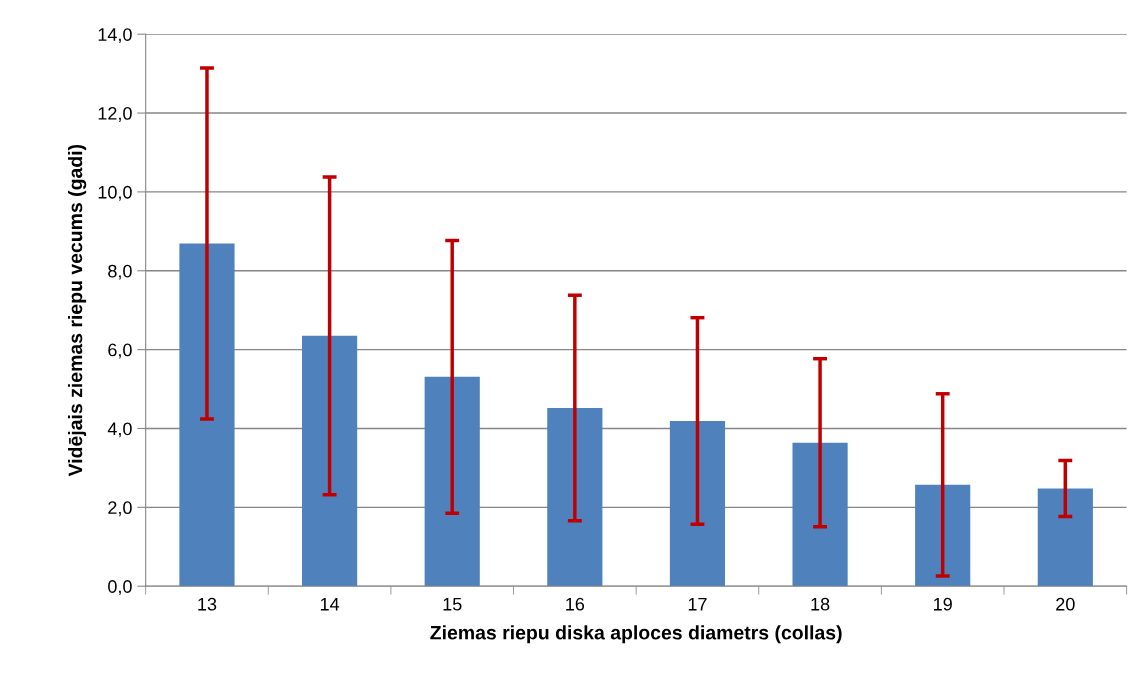  What do you see at coordinates (120, 351) in the screenshot?
I see `y-tick-label: 6,0` at bounding box center [120, 351].